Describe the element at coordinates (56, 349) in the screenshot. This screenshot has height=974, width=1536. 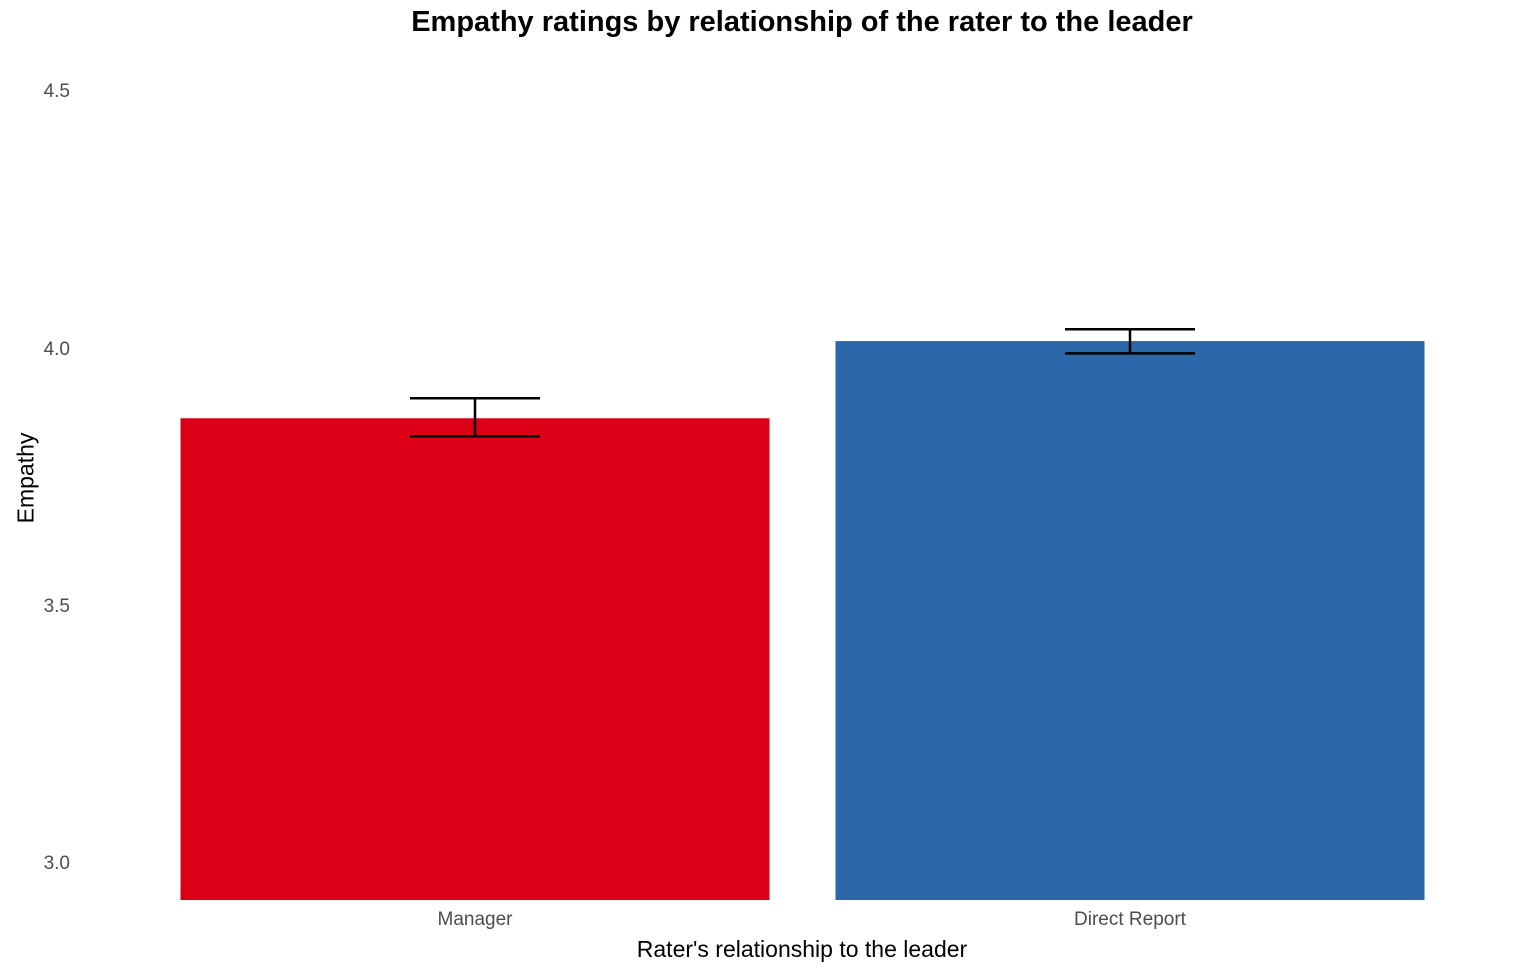
I see `y-tick-label: 4.0` at that location.